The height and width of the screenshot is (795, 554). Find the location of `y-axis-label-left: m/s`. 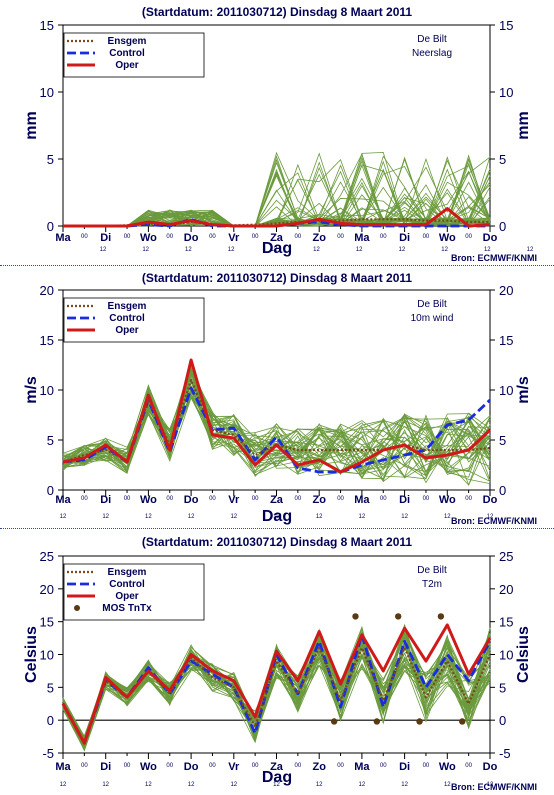

y-axis-label-left: m/s is located at coordinates (31, 390).